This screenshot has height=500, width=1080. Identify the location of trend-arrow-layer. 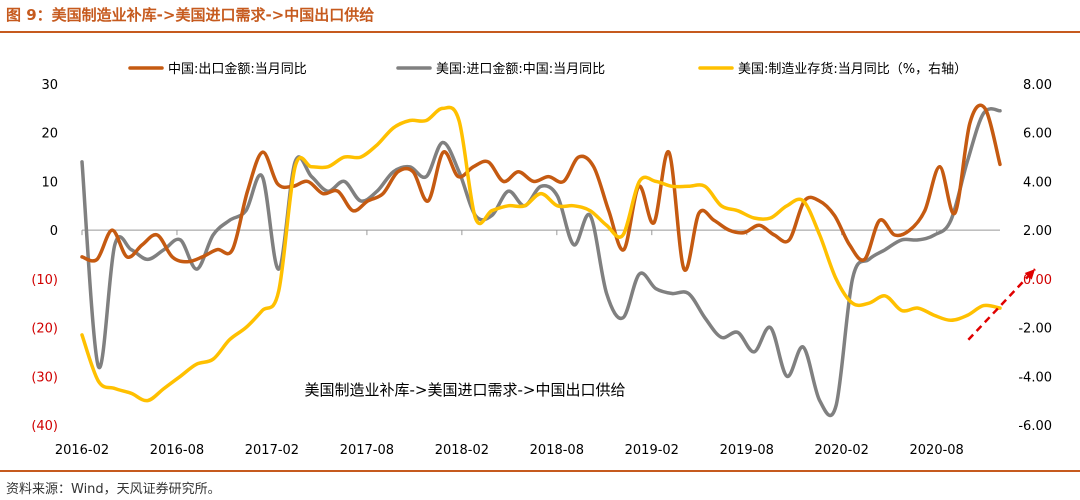
(1001, 304).